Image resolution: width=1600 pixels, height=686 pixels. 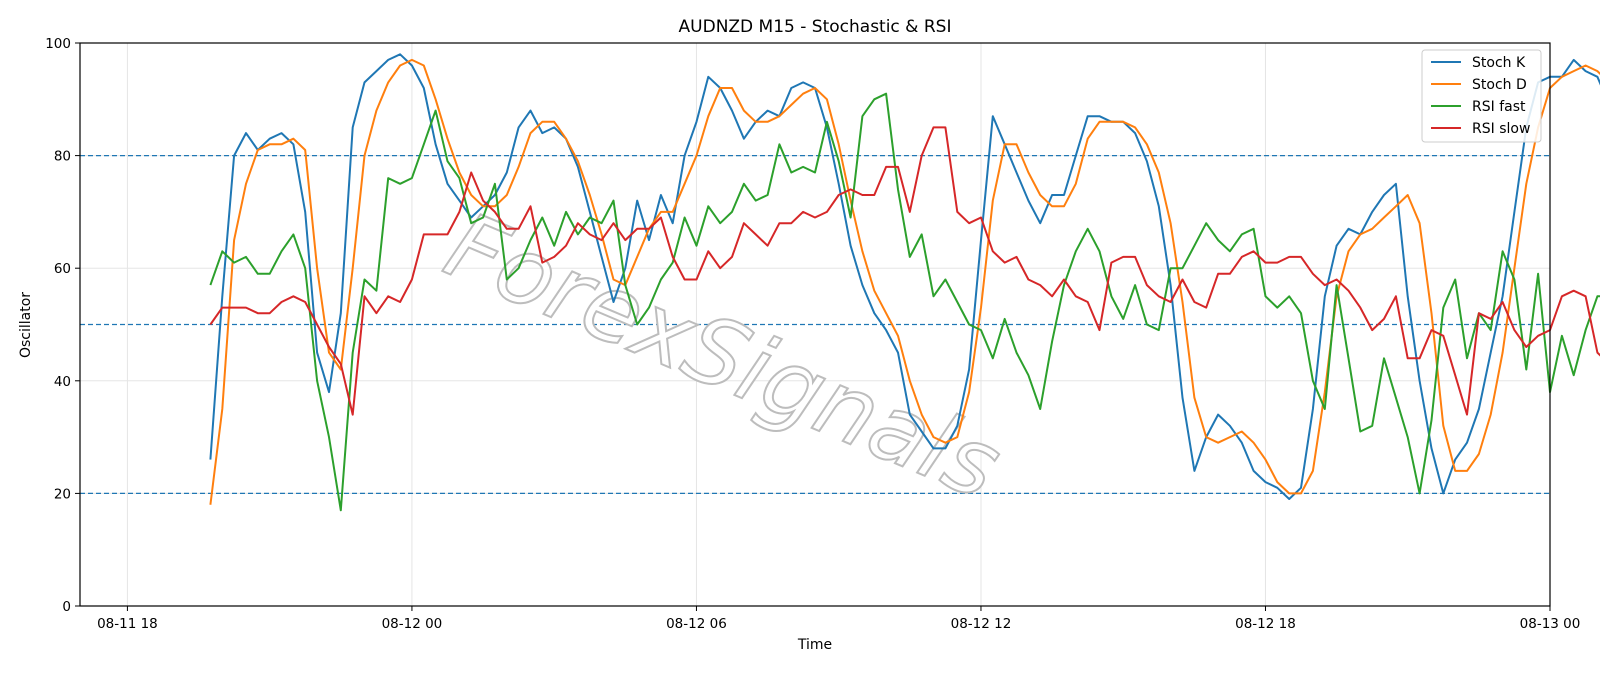 I want to click on x-tick-label: 08-12 12, so click(x=981, y=624).